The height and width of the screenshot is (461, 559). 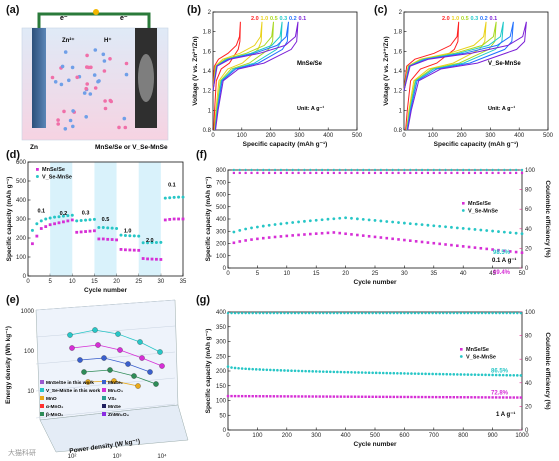 I want to click on legend-entry: MnSe/Se in this work, so click(x=70, y=383).